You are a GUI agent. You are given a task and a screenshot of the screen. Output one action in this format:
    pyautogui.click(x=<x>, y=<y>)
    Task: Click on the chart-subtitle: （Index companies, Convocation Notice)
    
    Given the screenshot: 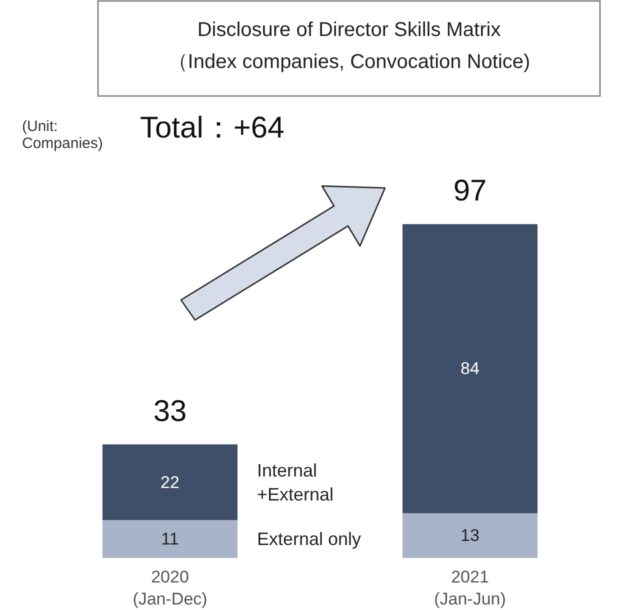 What is the action you would take?
    pyautogui.click(x=349, y=62)
    